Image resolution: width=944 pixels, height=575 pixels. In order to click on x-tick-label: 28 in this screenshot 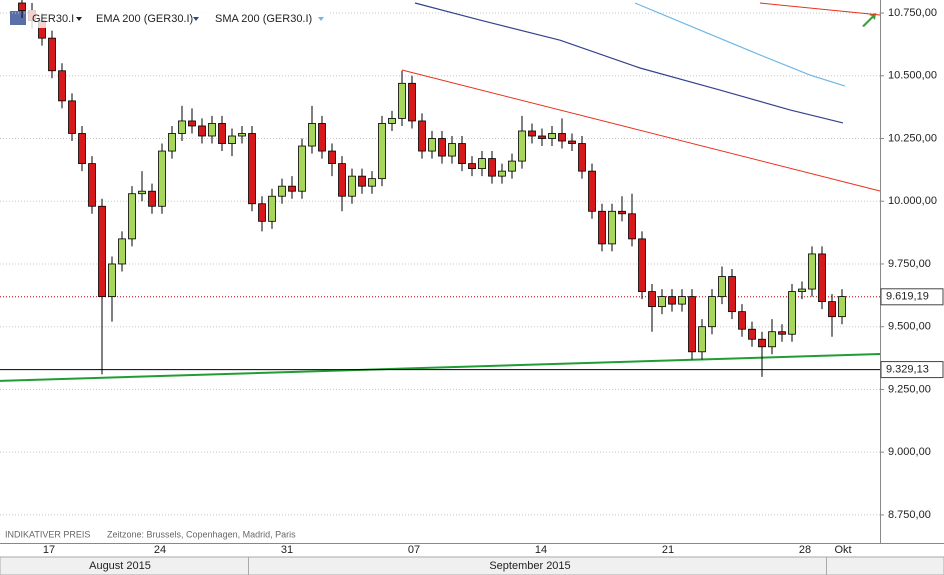, I will do `click(805, 550)`.